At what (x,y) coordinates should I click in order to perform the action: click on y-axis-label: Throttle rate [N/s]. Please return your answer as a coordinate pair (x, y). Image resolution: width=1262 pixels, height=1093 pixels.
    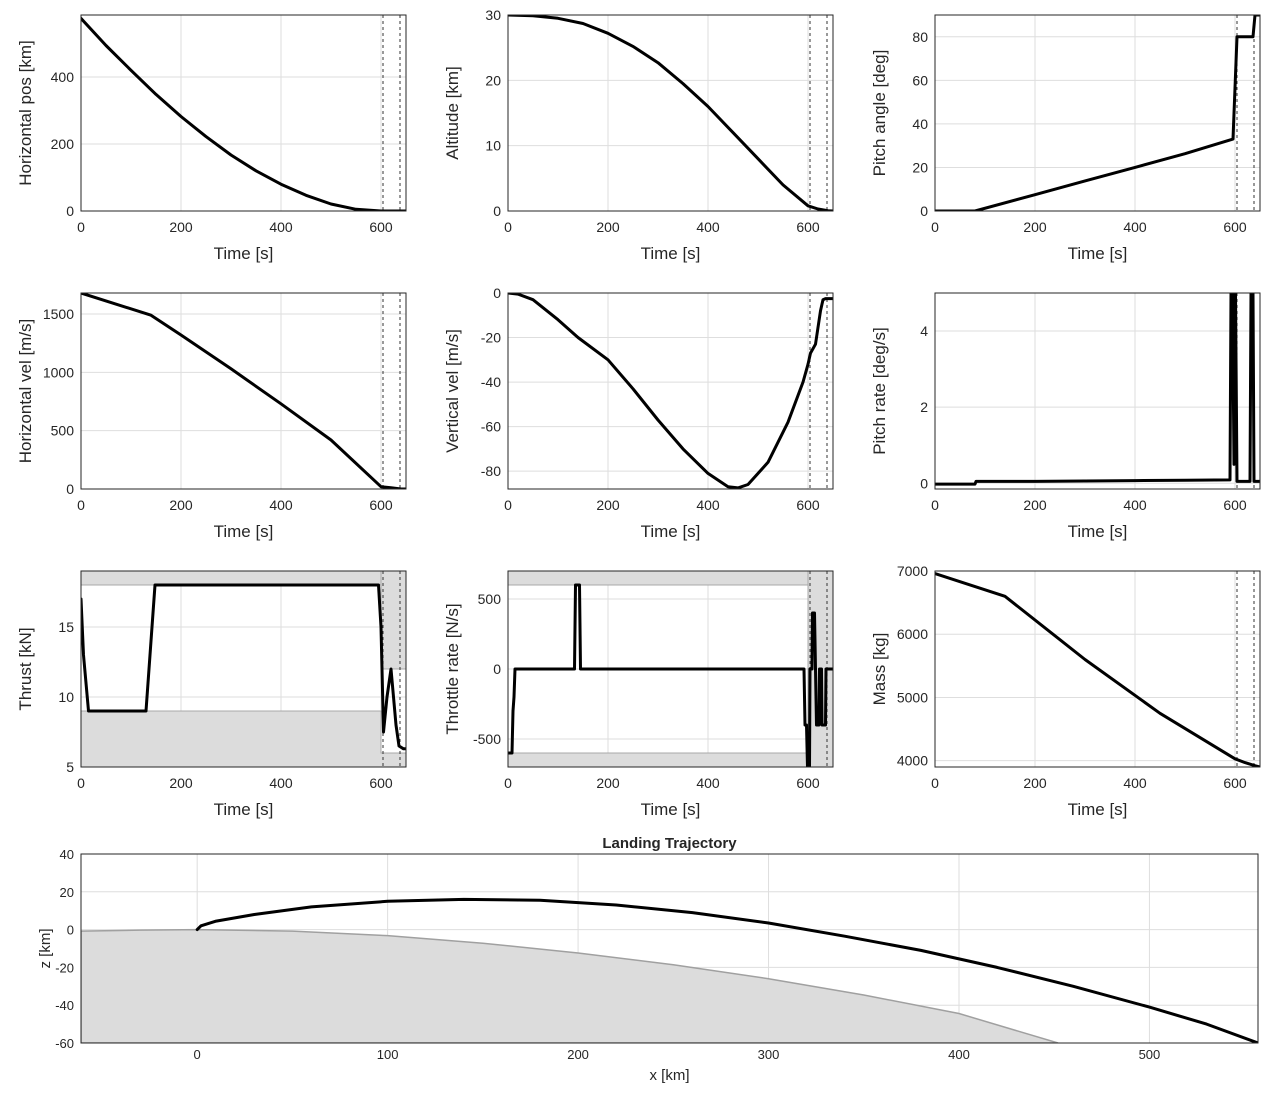
    Looking at the image, I should click on (452, 668).